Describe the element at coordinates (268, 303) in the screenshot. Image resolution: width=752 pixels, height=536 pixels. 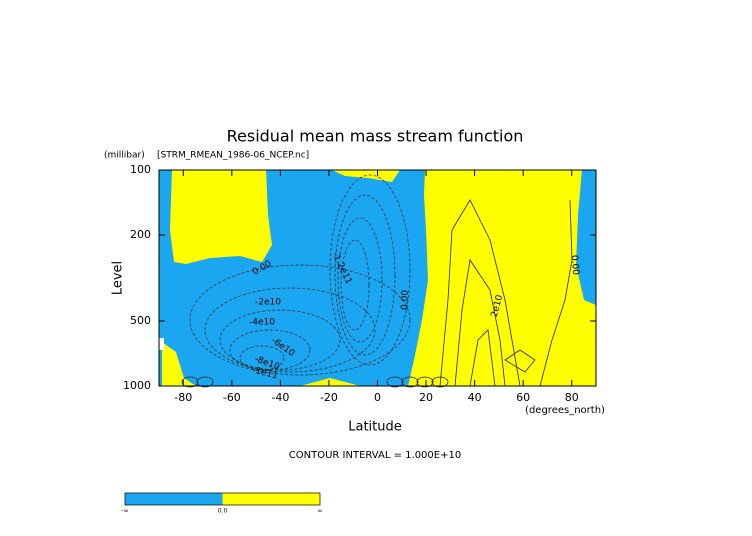
I see `contour-label: -2e10` at that location.